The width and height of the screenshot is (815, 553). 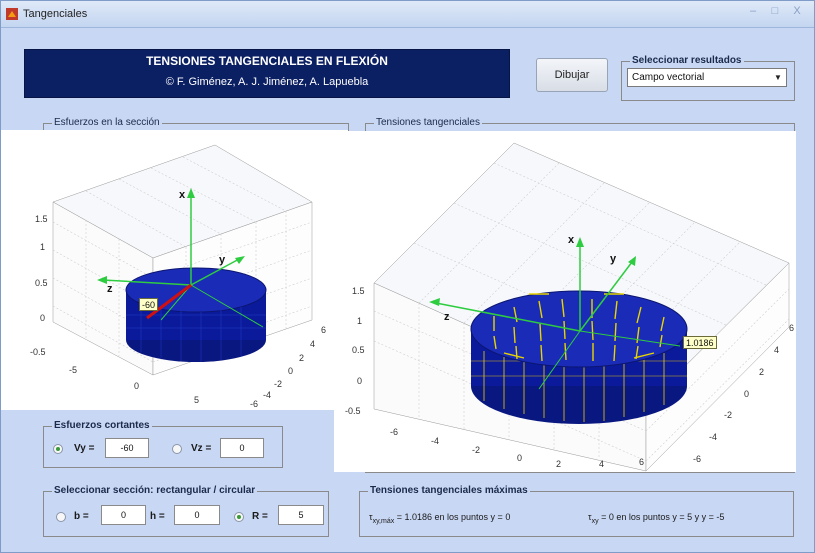 What do you see at coordinates (641, 462) in the screenshot?
I see `right-x-tick: 6` at bounding box center [641, 462].